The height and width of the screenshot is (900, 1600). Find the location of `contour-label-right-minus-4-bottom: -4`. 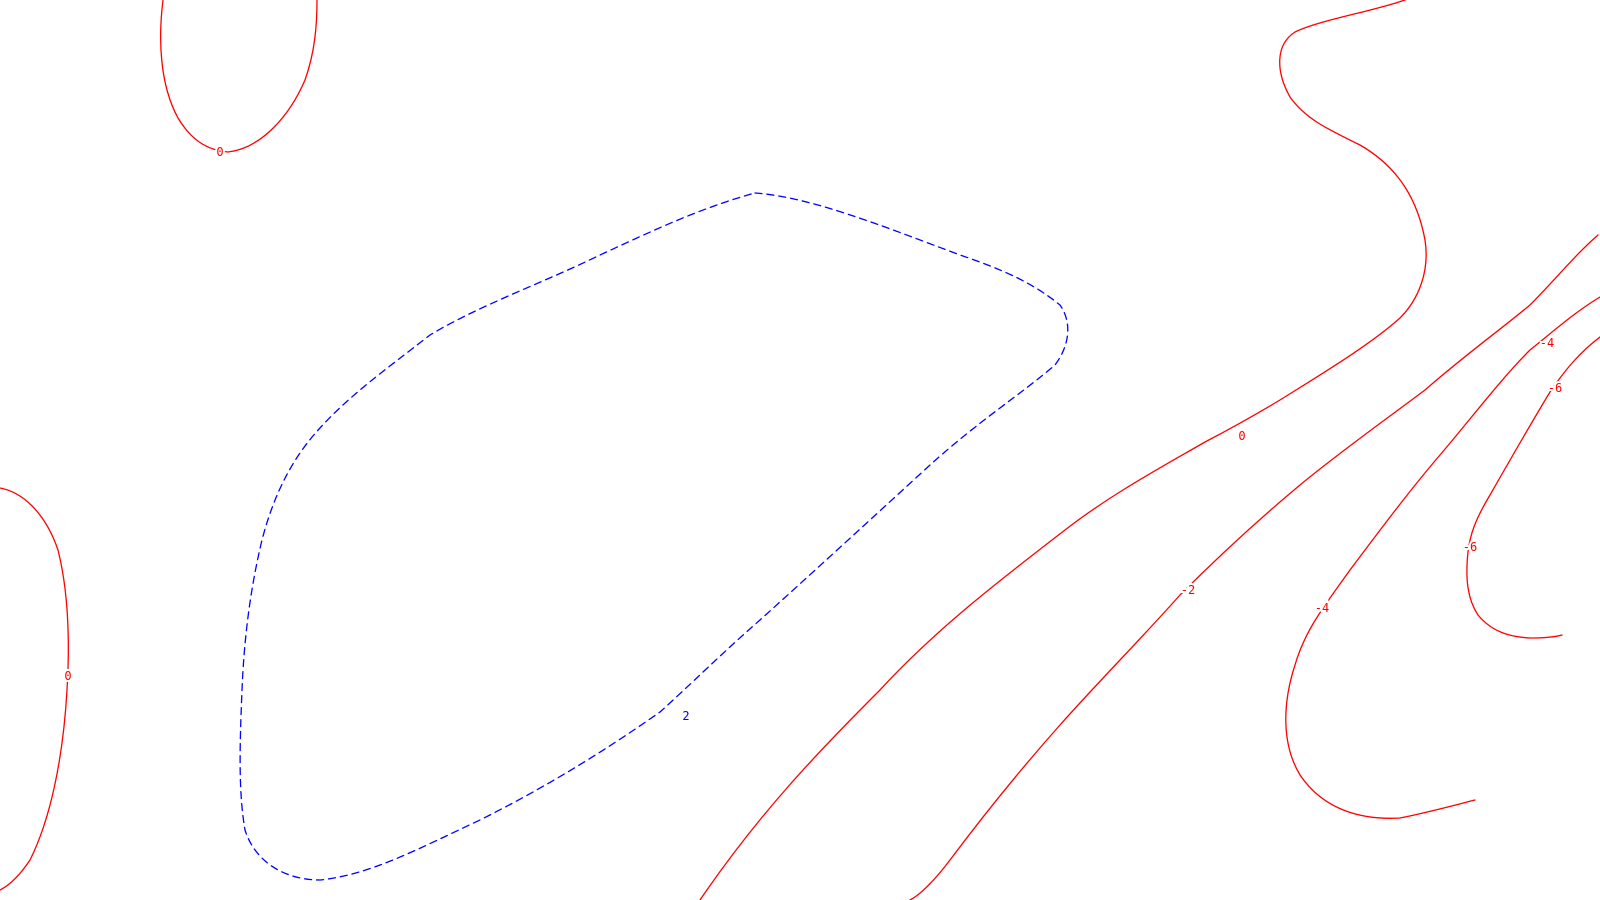

contour-label-right-minus-4-bottom: -4 is located at coordinates (1322, 608).